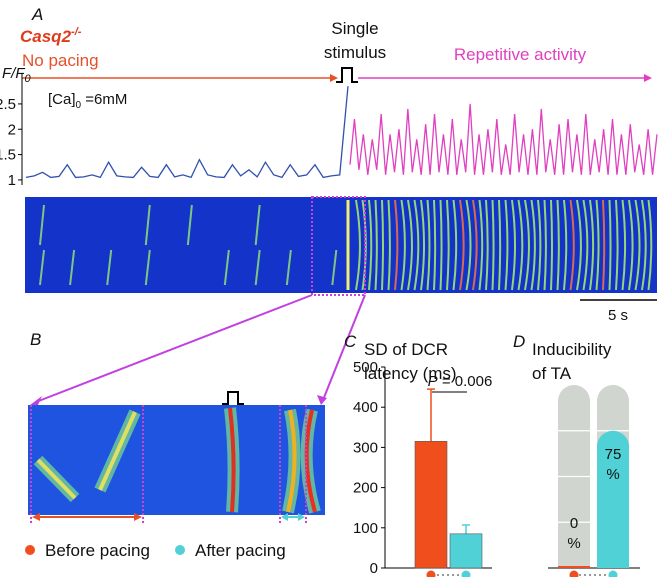 The width and height of the screenshot is (660, 582). Describe the element at coordinates (76, 32) in the screenshot. I see `genotype-superscript: -/-` at that location.